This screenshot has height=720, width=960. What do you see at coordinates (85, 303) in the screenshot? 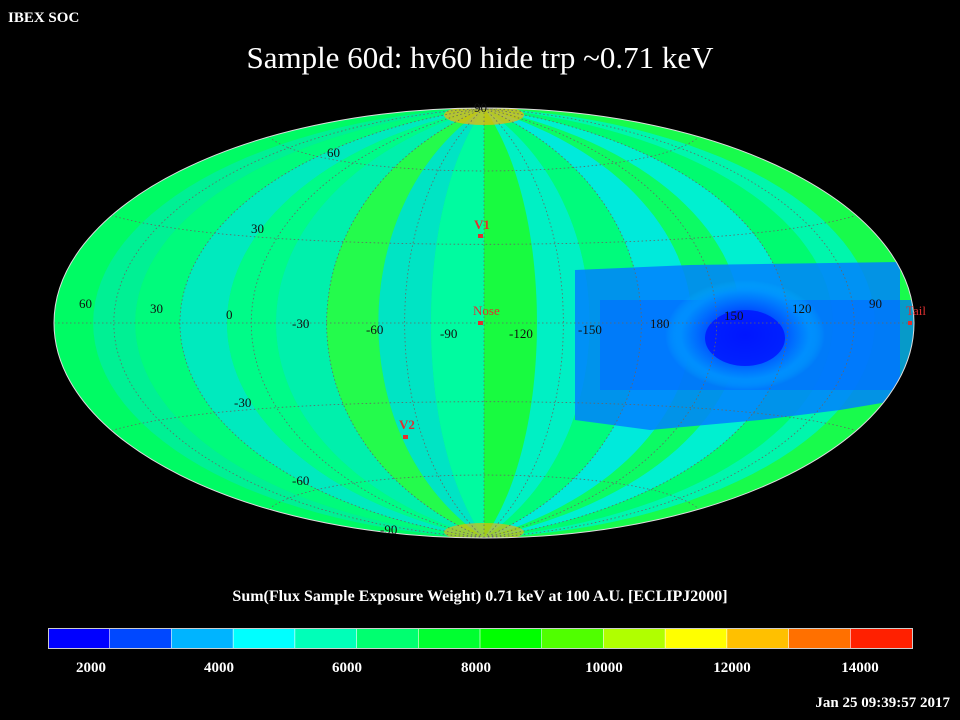
I see `lon-label: 60` at bounding box center [85, 303].